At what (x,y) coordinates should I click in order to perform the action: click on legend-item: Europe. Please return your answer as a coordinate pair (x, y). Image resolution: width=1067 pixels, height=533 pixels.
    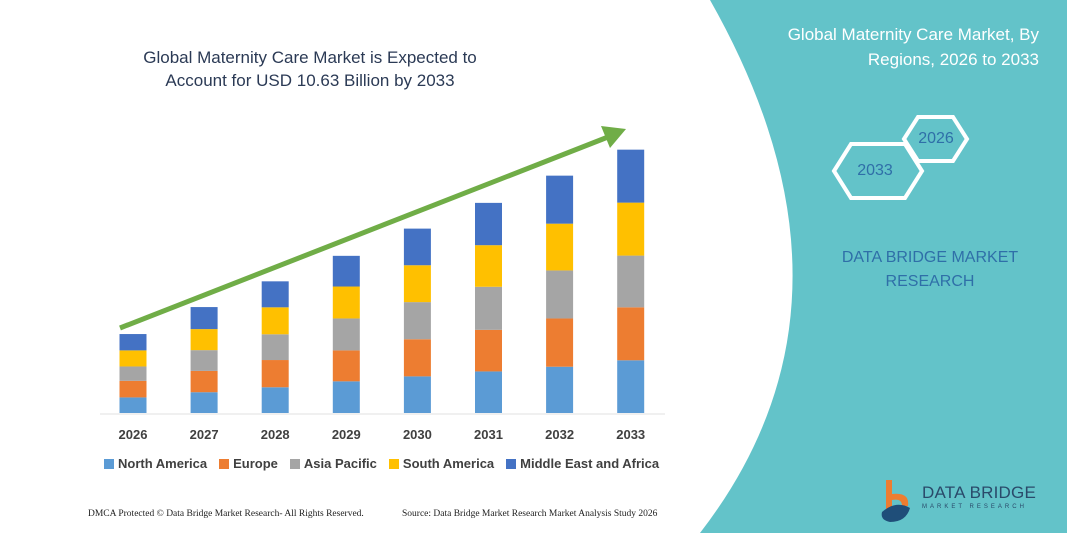
    Looking at the image, I should click on (248, 463).